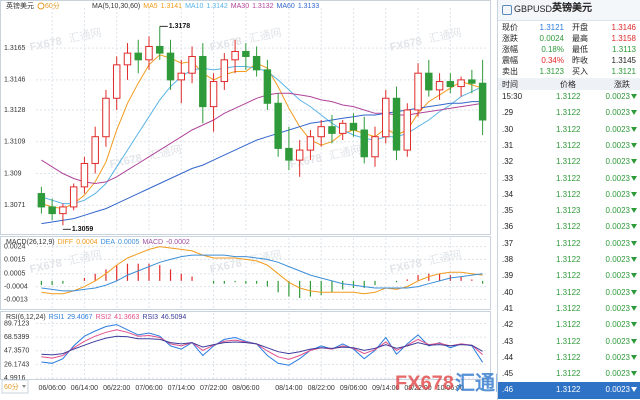 Image resolution: width=640 pixels, height=400 pixels. I want to click on y-tick-label: 89.7123, so click(16, 323).